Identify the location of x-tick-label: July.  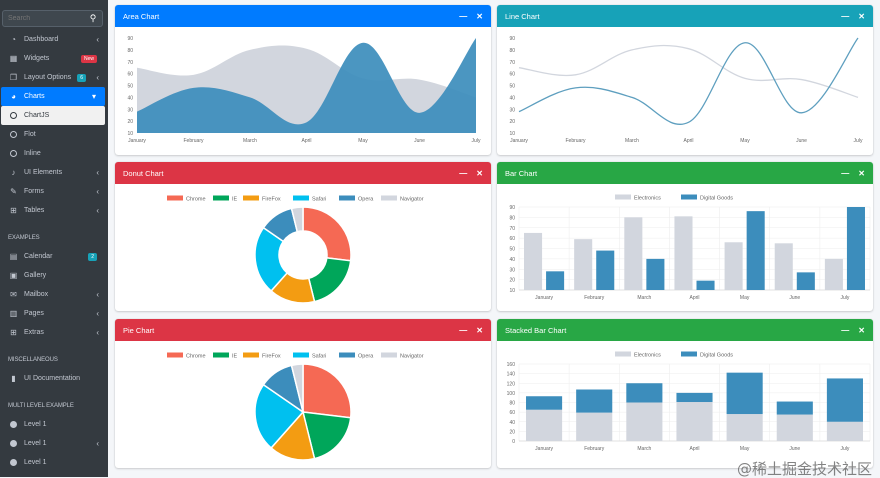
(844, 449).